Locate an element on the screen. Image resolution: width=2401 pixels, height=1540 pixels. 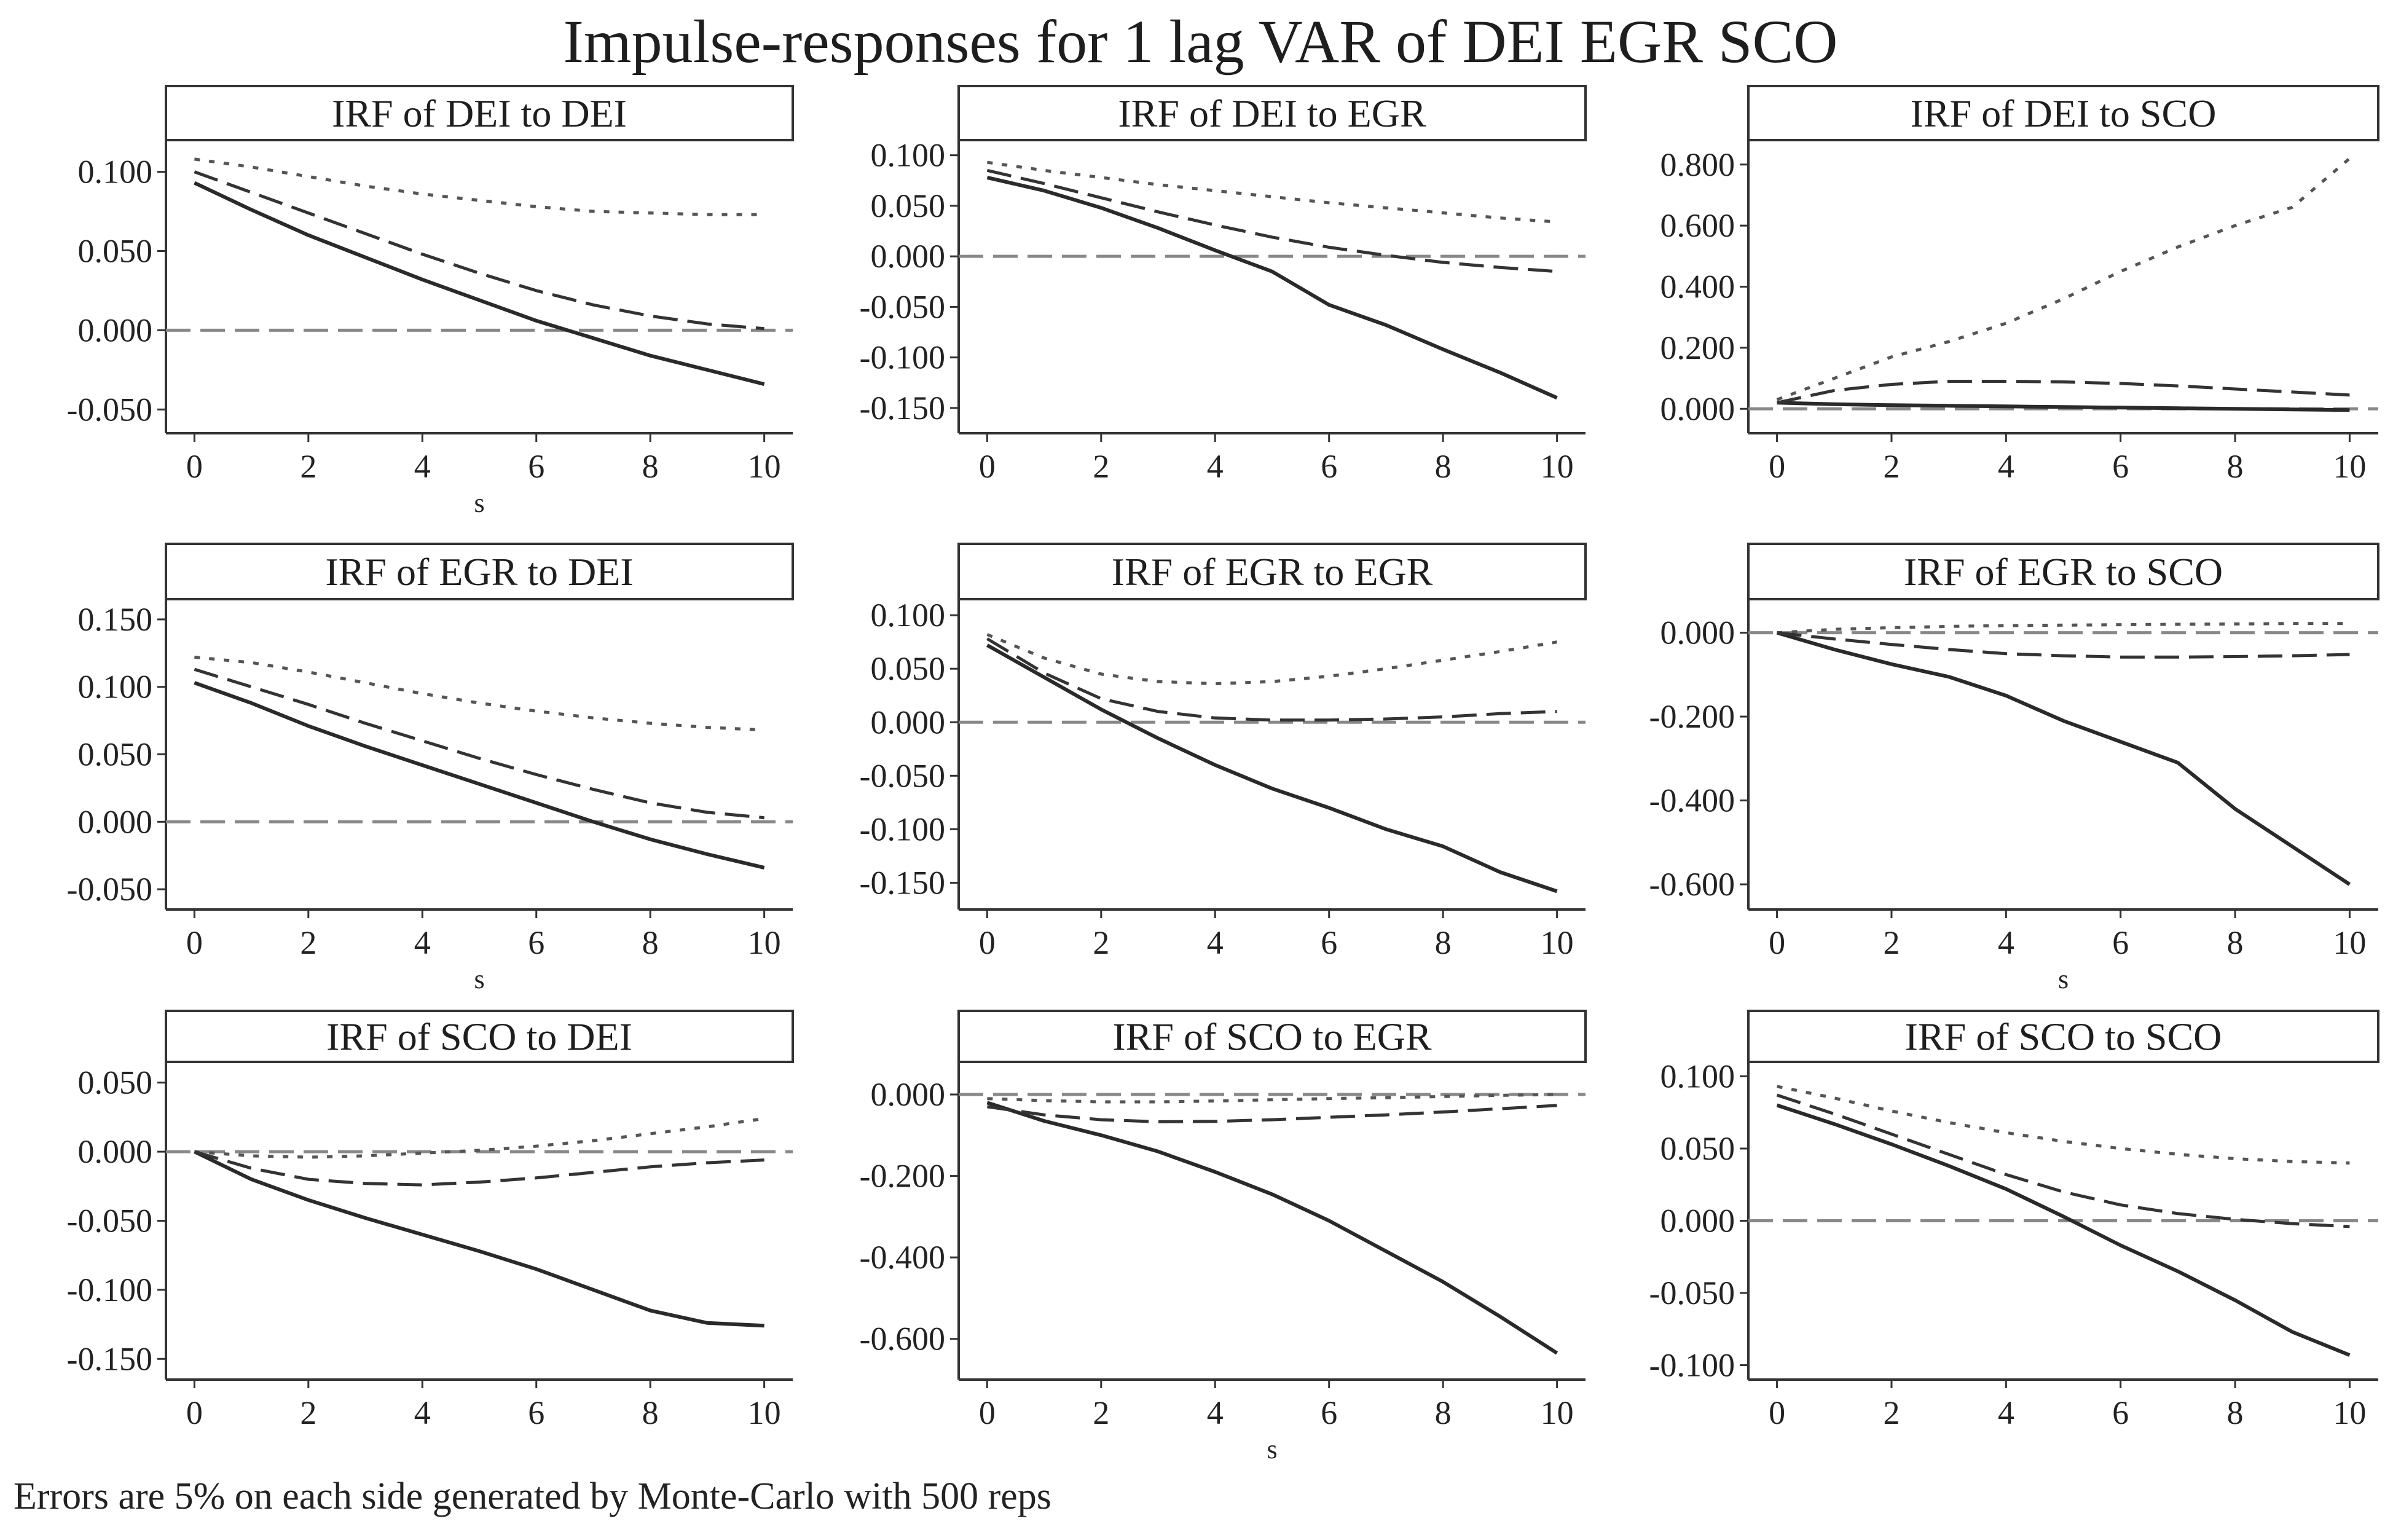
panel-title: IRF of DEI to DEI is located at coordinates (479, 113).